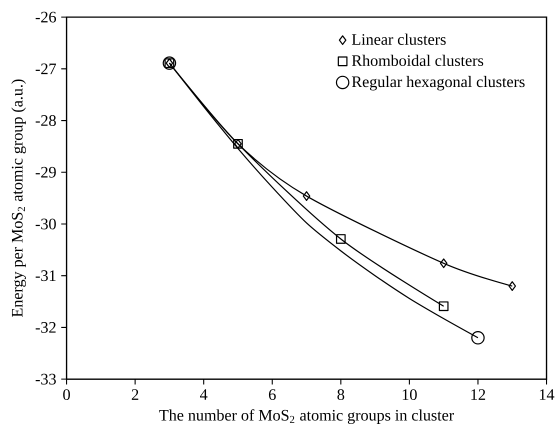 The height and width of the screenshot is (431, 559). Describe the element at coordinates (46, 276) in the screenshot. I see `y-tick-label: -31` at that location.